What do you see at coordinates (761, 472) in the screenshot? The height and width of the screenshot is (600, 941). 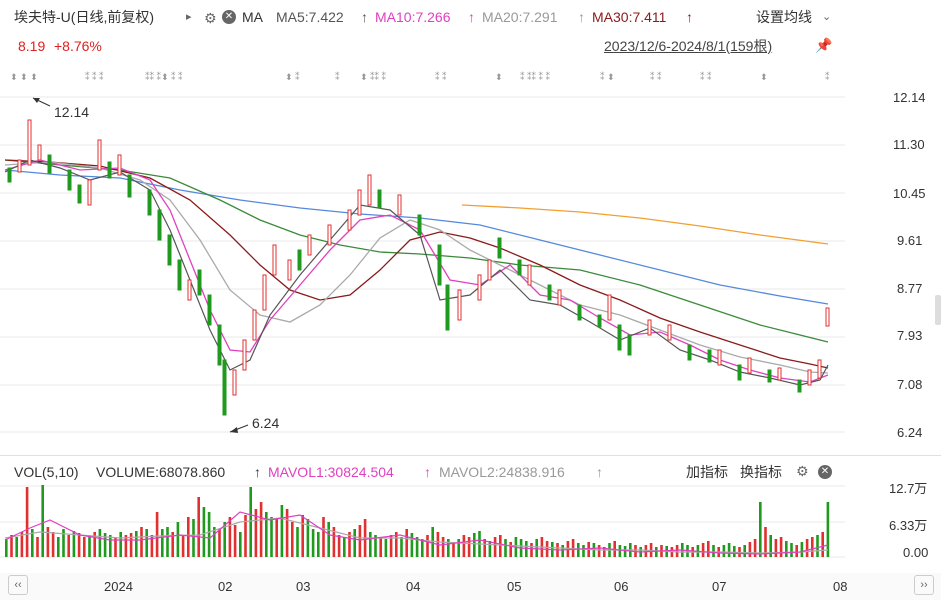 I see `switch-indicator-button: 换指标` at bounding box center [761, 472].